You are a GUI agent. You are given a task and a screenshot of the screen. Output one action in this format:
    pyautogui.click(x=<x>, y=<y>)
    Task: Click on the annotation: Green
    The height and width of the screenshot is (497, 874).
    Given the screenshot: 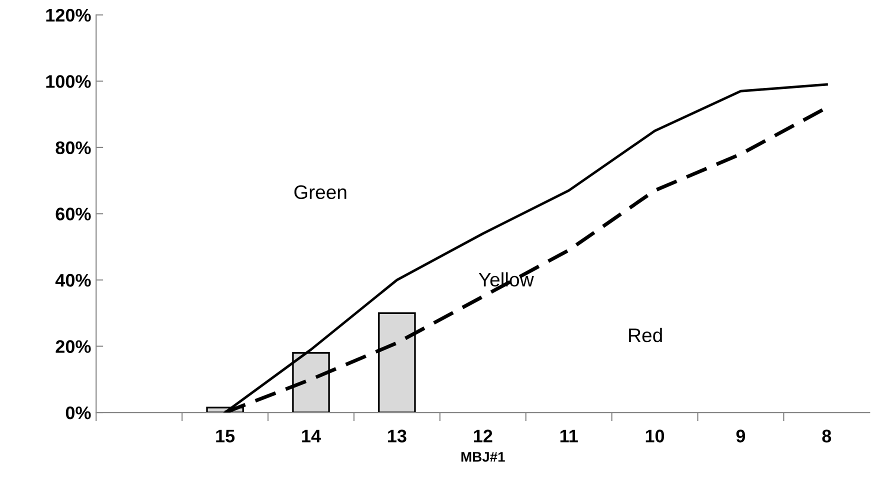 What is the action you would take?
    pyautogui.click(x=320, y=192)
    